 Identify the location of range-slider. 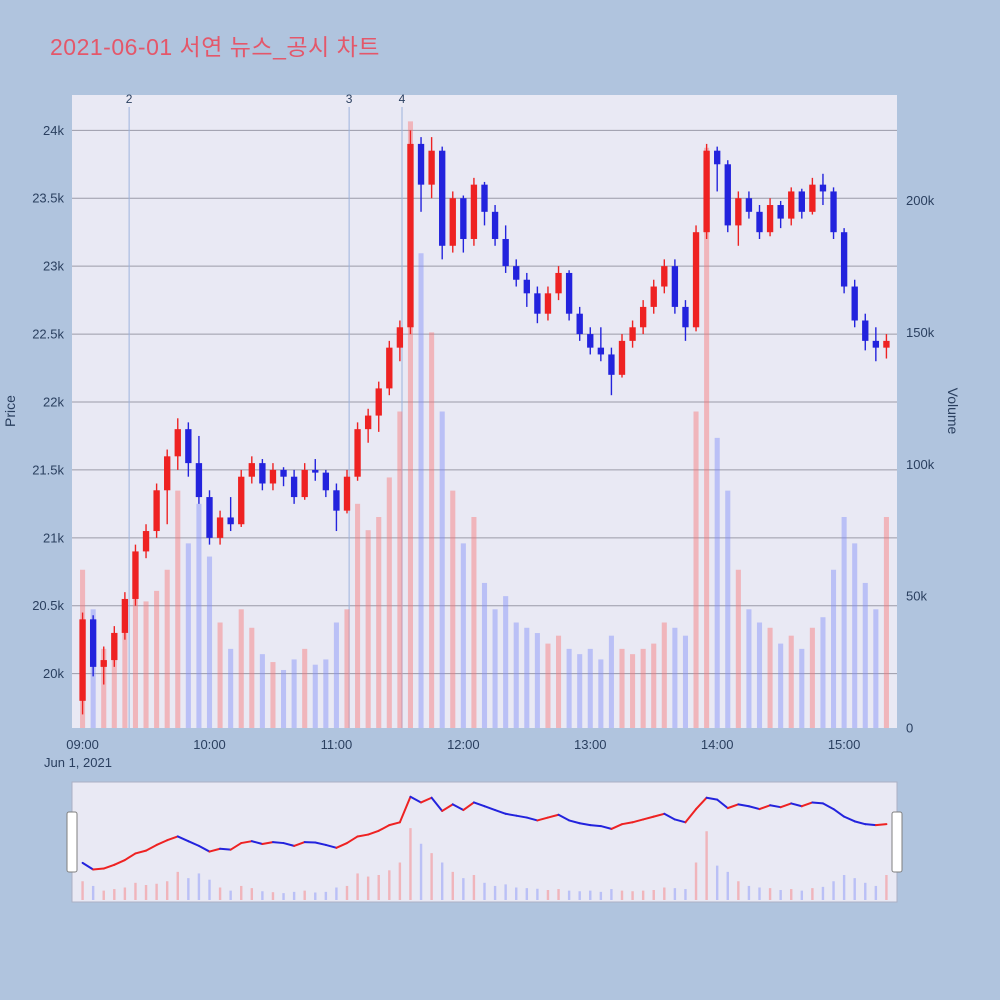
(484, 842).